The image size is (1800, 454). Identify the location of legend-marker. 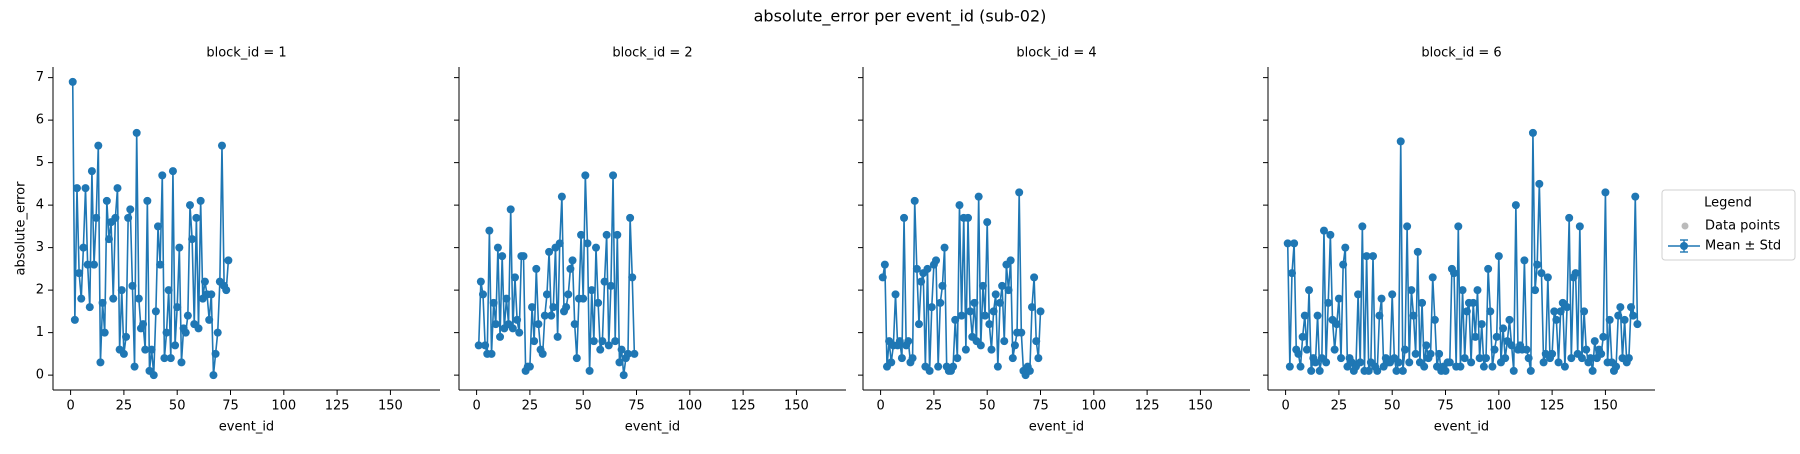
(1684, 246).